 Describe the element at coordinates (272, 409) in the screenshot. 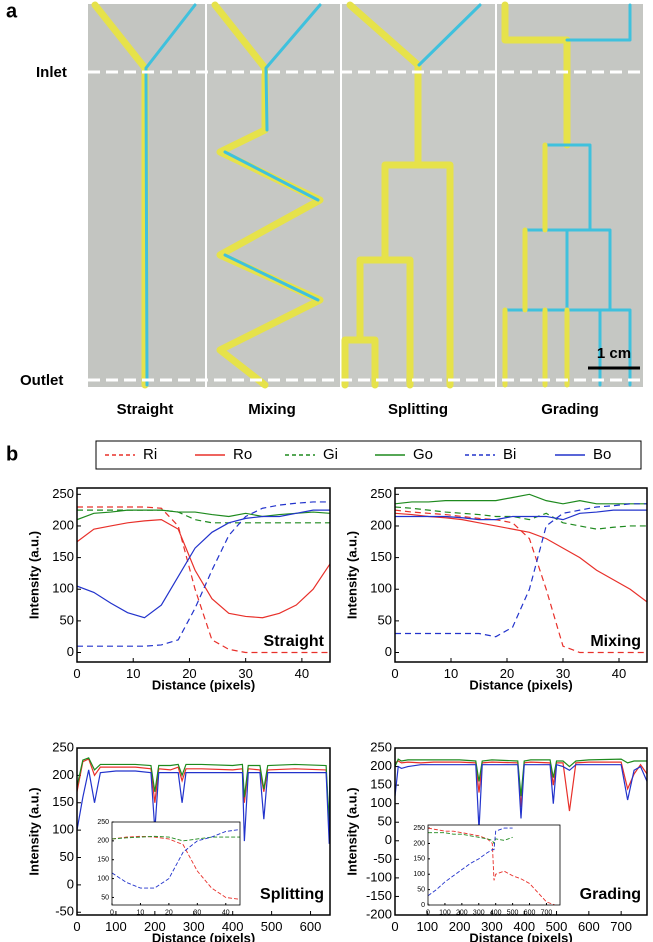

I see `caption: Mixing` at that location.